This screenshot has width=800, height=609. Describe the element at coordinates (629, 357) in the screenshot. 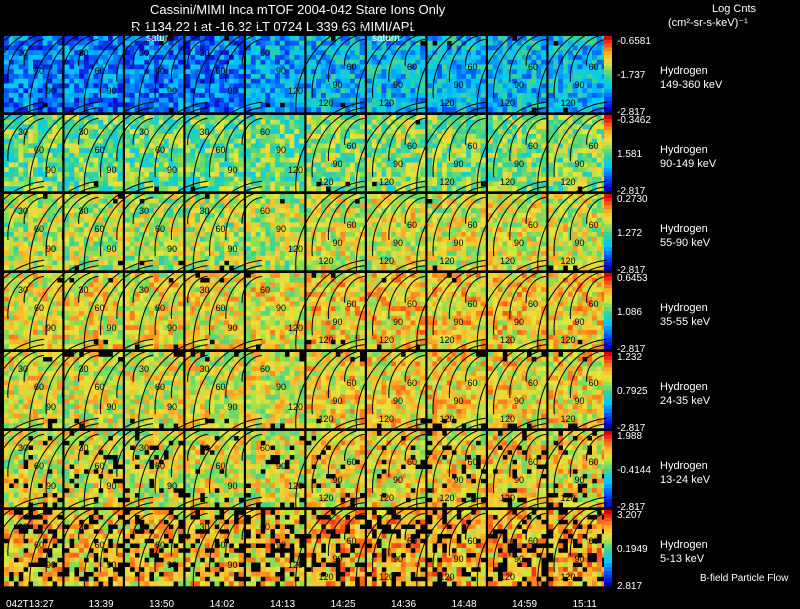

I see `colorbar-max-label: 1.232` at that location.